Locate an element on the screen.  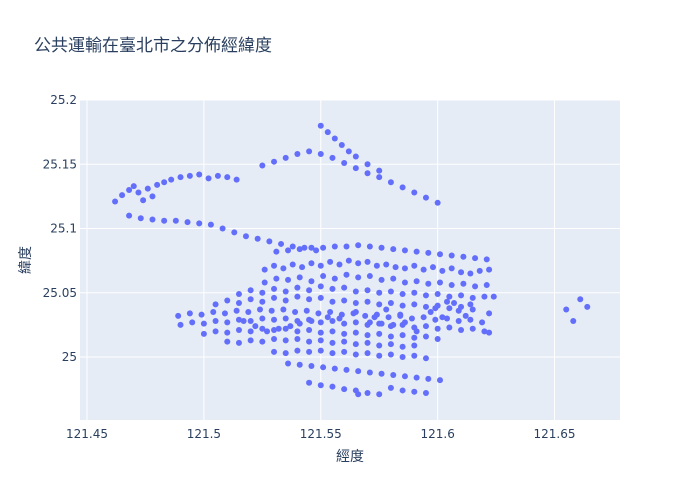
x-tick-label: 121.6 is located at coordinates (437, 434).